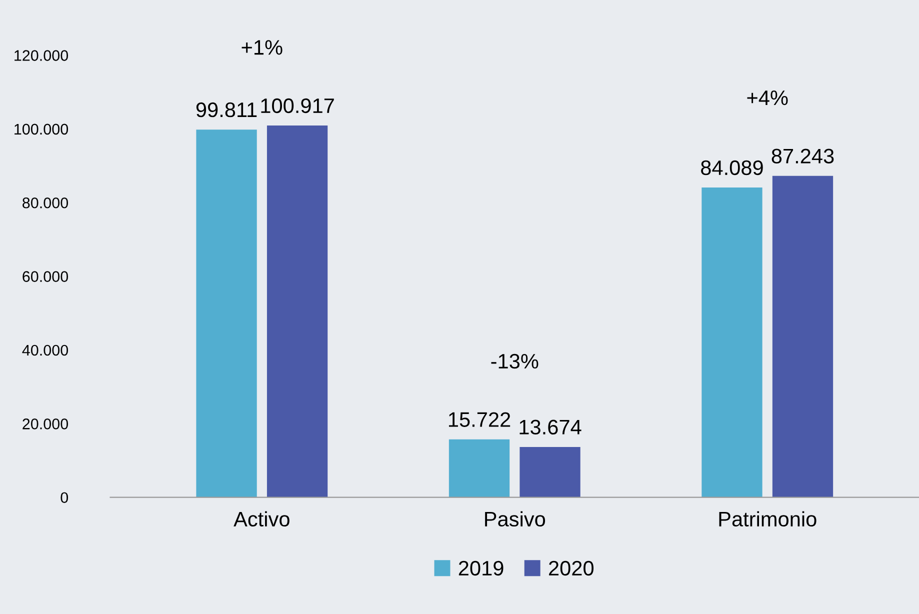 The image size is (919, 614). Describe the element at coordinates (45, 276) in the screenshot. I see `y-tick-label: 60.000` at that location.